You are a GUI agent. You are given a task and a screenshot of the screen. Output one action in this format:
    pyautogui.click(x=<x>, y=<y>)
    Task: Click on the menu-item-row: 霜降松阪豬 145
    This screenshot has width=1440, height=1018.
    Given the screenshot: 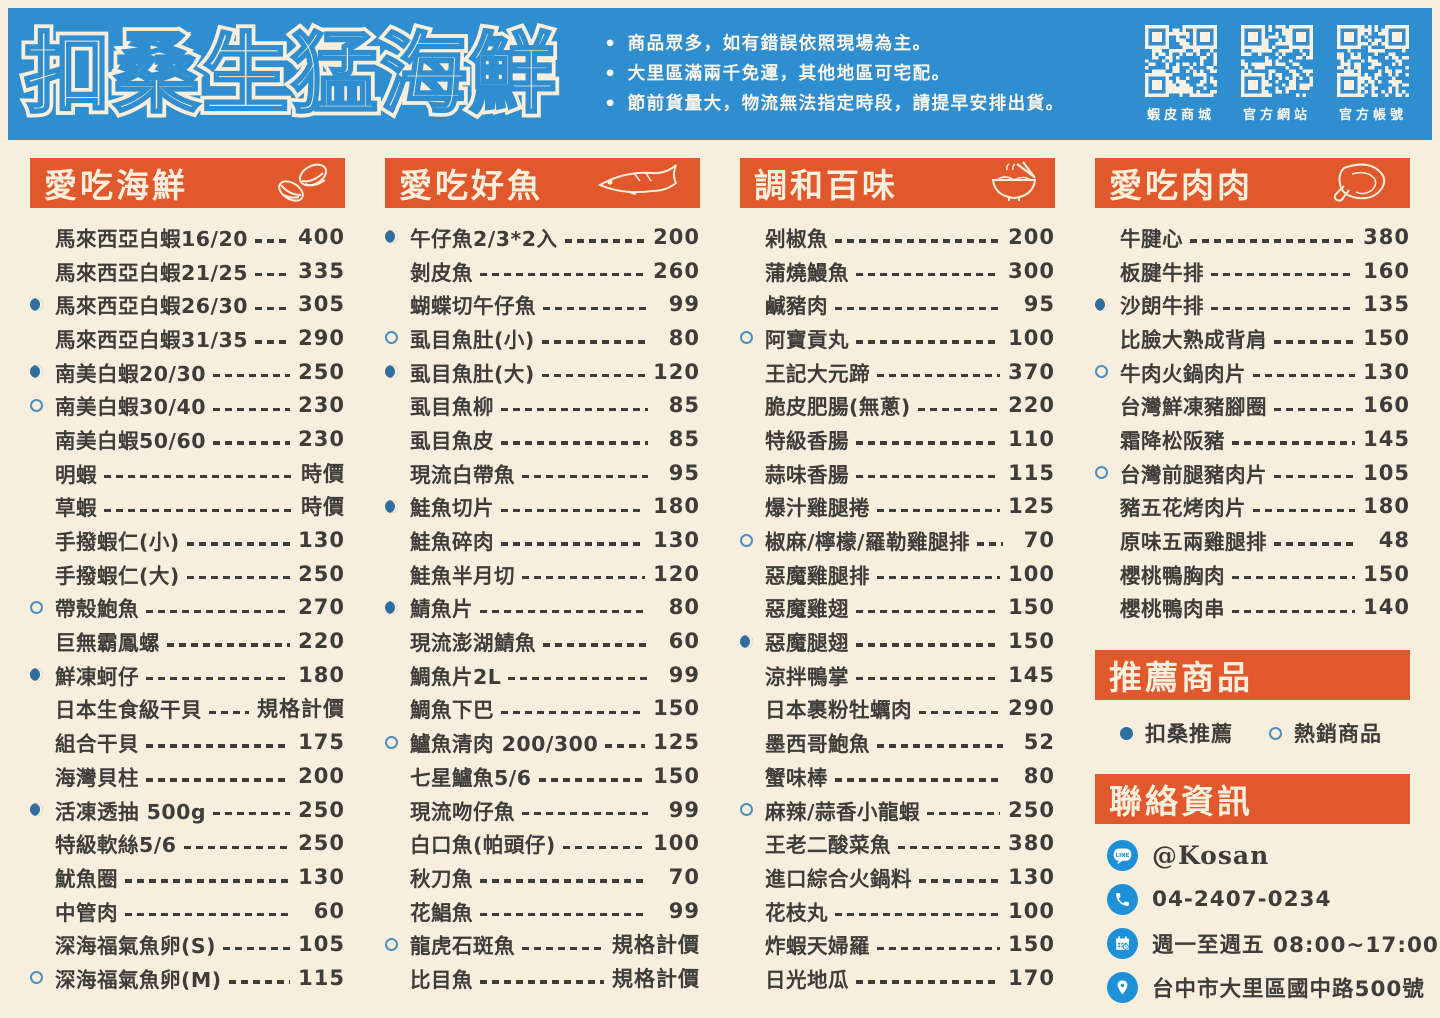 What is the action you would take?
    pyautogui.click(x=1252, y=439)
    